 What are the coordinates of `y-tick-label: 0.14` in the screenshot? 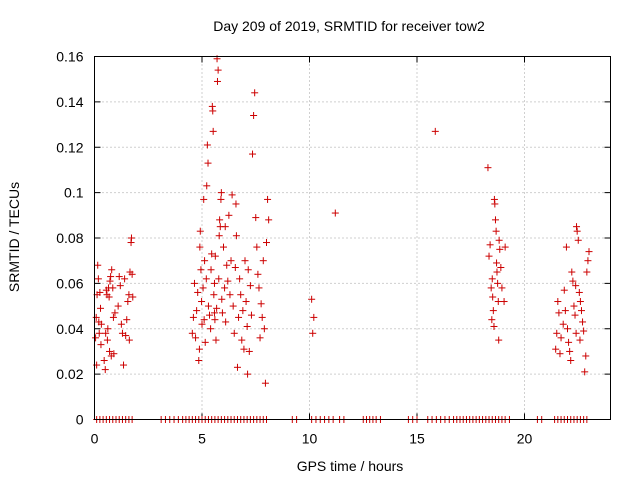 It's located at (69, 102).